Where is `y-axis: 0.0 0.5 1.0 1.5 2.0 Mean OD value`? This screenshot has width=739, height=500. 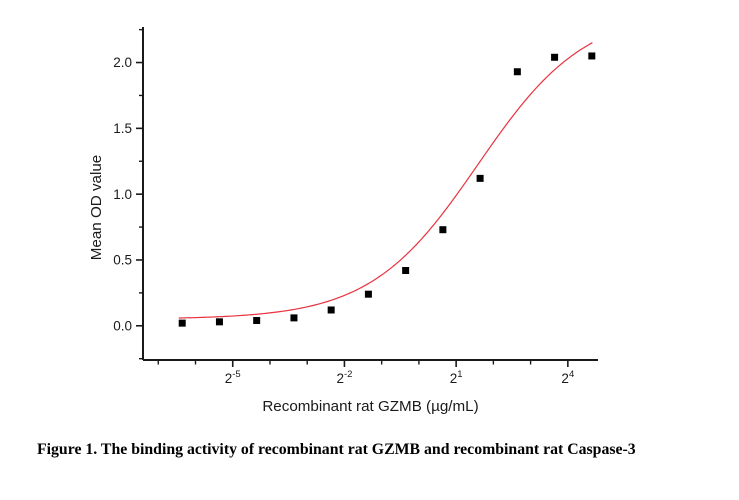 y-axis: 0.0 0.5 1.0 1.5 2.0 Mean OD value is located at coordinates (116, 193).